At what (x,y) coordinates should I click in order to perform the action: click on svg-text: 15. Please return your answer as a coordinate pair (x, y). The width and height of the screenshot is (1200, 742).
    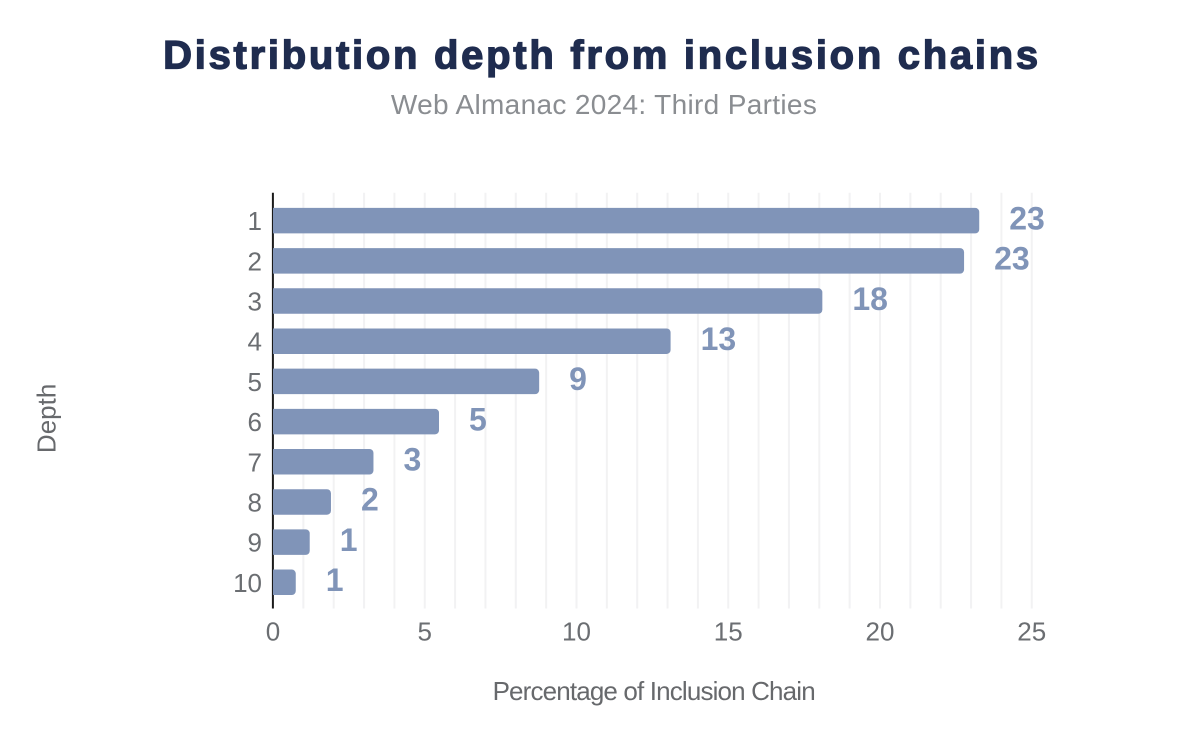
    Looking at the image, I should click on (728, 632).